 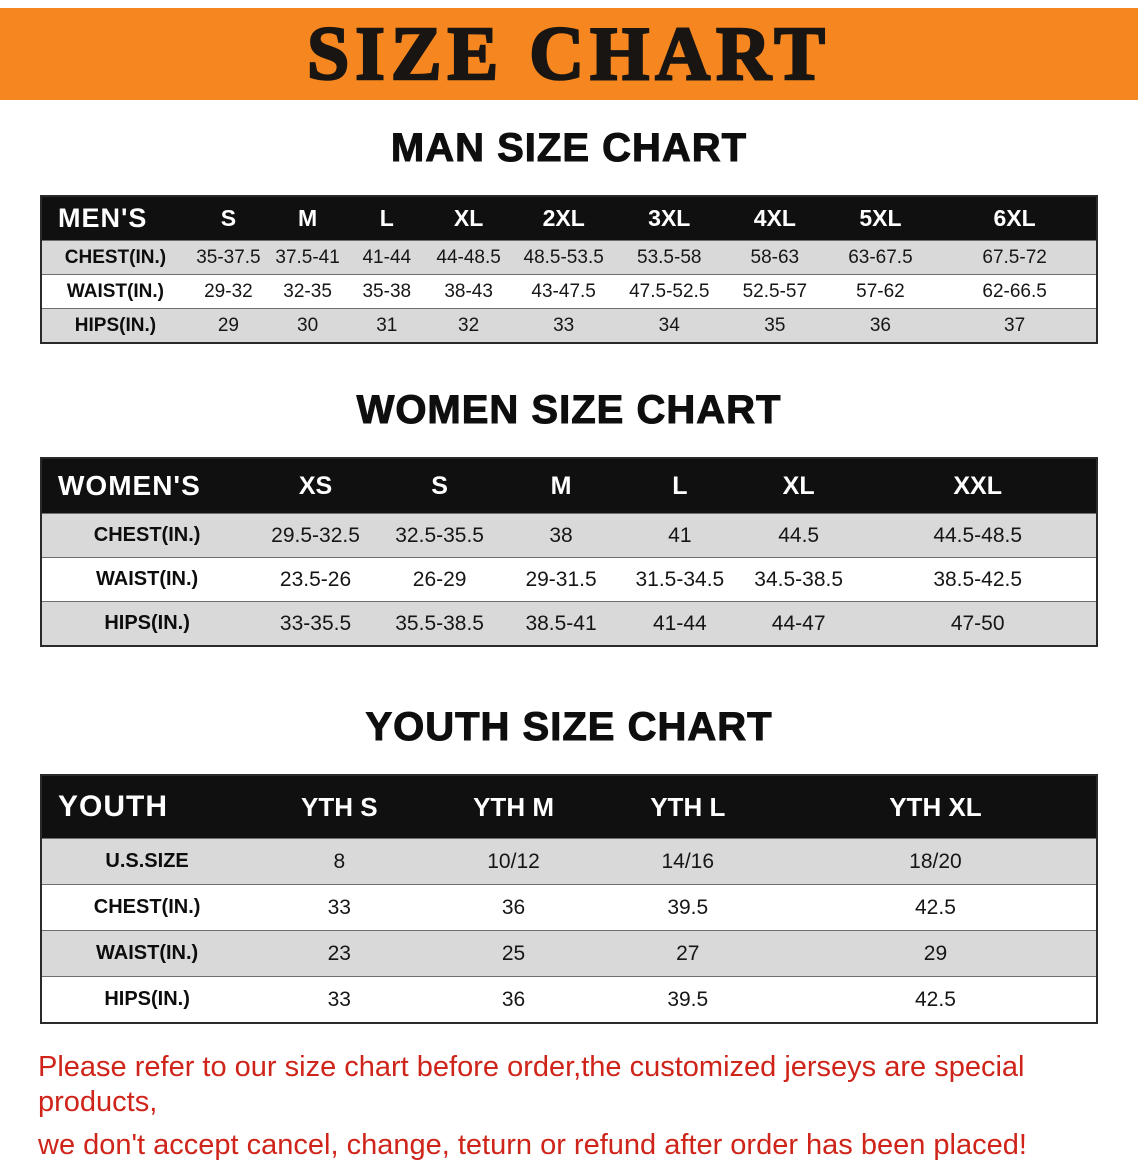 I want to click on value-cell: 38.5-42.5, so click(x=978, y=579).